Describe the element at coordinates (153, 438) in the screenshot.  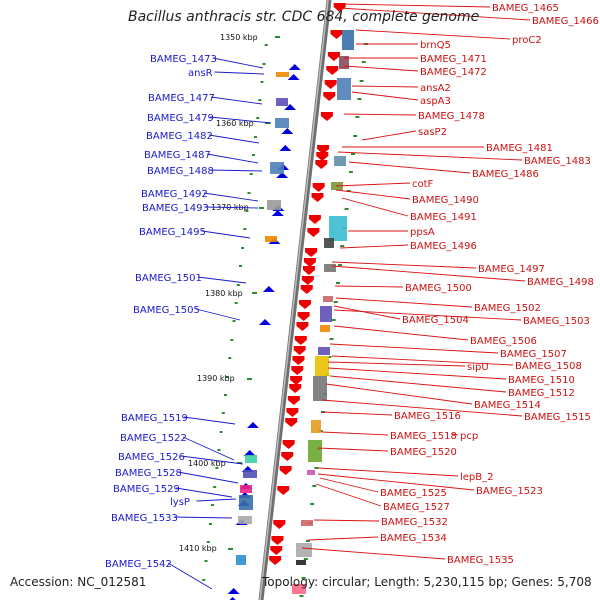
I see `left-gene-label: BAMEG_1522` at that location.